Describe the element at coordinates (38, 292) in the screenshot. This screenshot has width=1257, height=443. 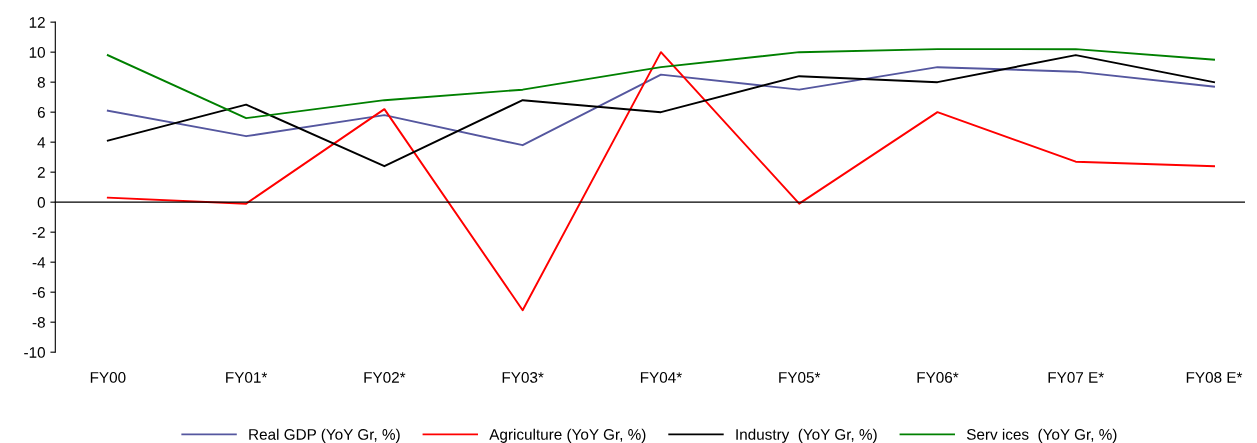
I see `y-tick-label: -6` at that location.